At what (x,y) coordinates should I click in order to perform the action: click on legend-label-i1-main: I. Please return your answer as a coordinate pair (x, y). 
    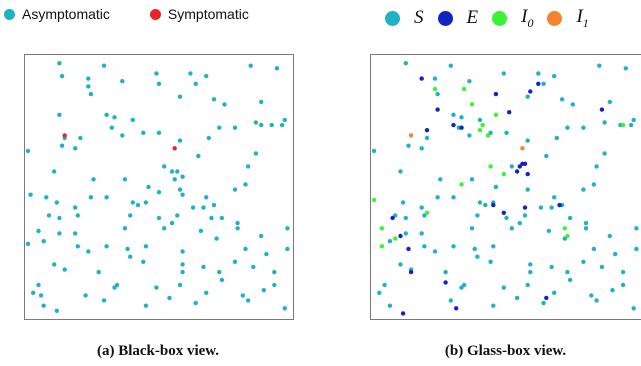
    Looking at the image, I should click on (579, 16).